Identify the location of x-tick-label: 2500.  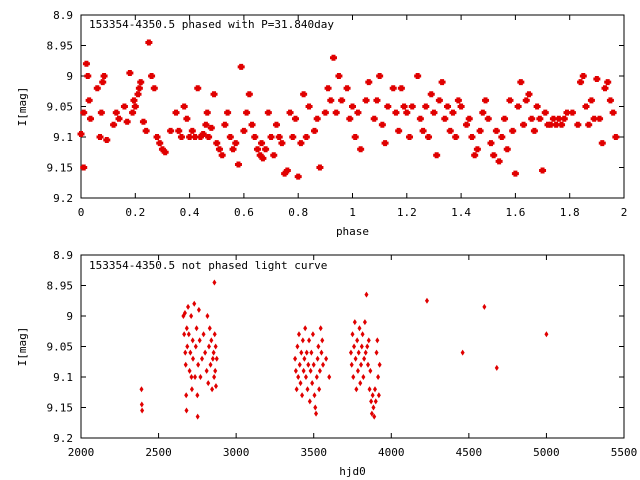
(158, 452).